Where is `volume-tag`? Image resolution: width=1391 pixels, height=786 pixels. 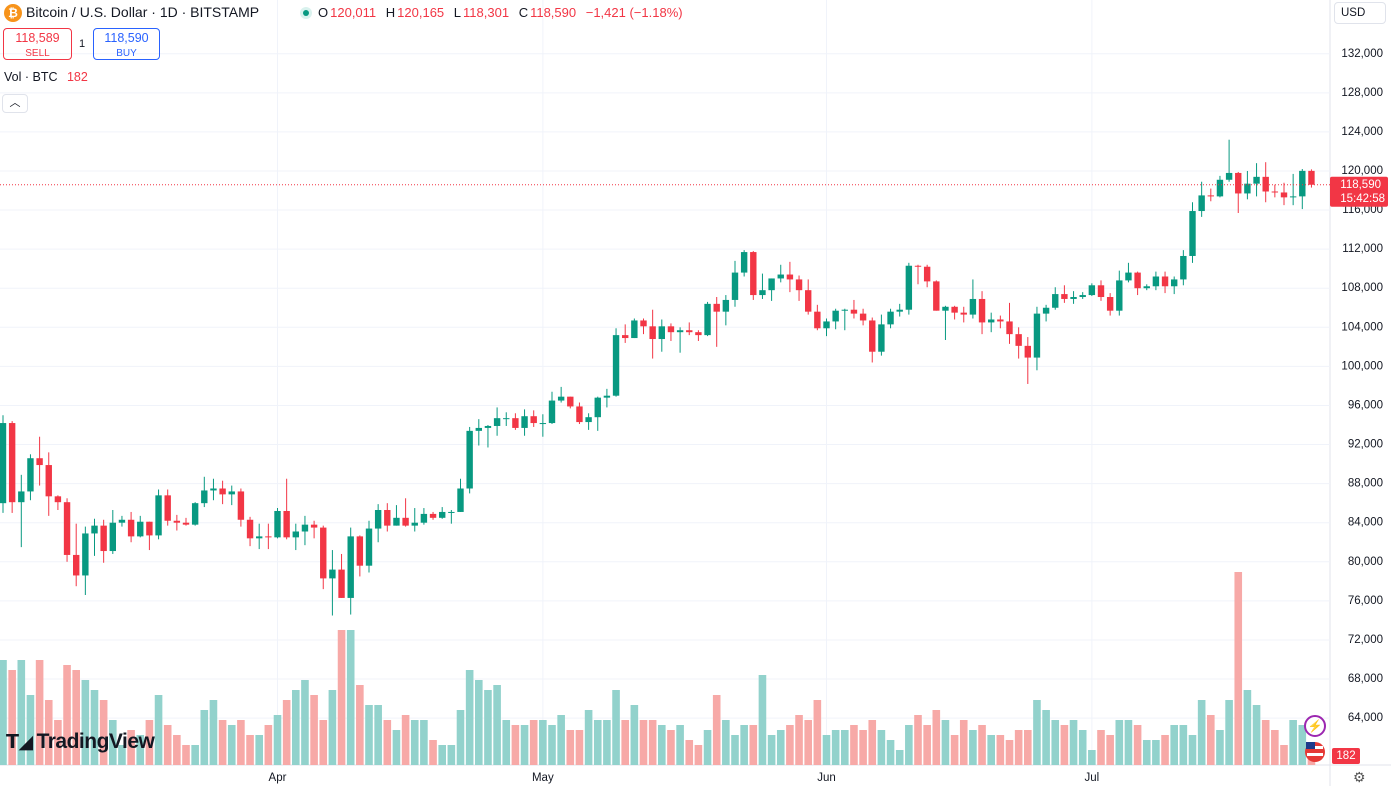
volume-tag is located at coordinates (1346, 756).